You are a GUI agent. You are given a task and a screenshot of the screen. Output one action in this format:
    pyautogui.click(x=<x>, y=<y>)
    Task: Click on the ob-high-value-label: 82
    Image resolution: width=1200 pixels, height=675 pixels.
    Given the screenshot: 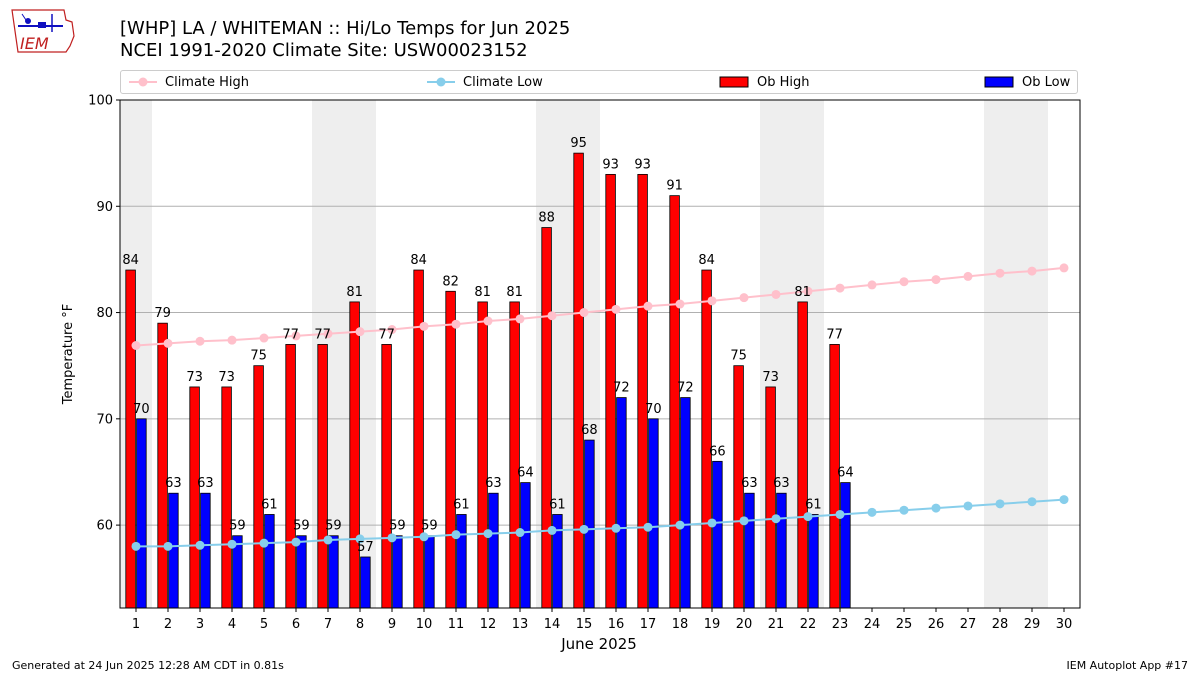 What is the action you would take?
    pyautogui.click(x=450, y=281)
    